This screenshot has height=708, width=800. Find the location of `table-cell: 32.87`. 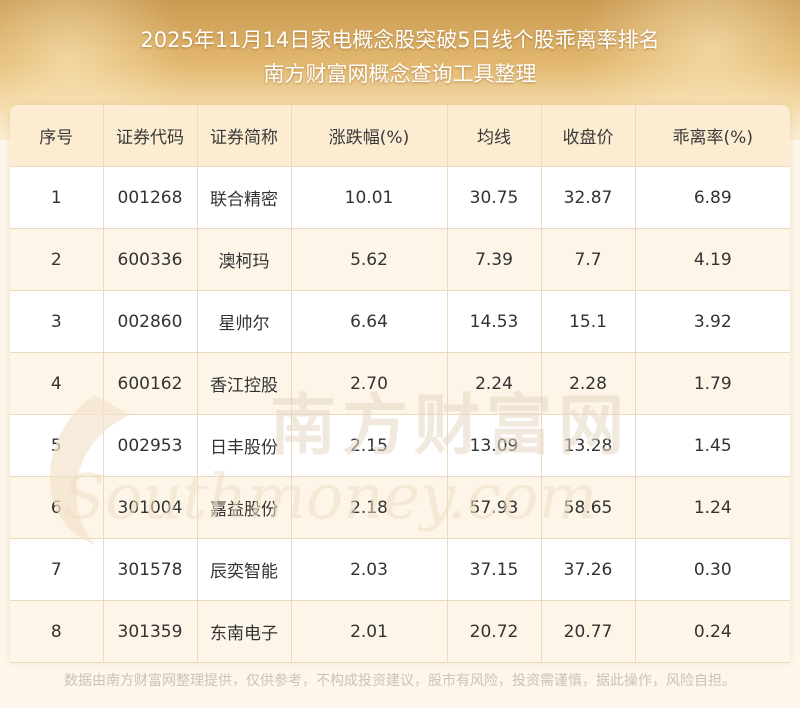

table-cell: 32.87 is located at coordinates (588, 197).